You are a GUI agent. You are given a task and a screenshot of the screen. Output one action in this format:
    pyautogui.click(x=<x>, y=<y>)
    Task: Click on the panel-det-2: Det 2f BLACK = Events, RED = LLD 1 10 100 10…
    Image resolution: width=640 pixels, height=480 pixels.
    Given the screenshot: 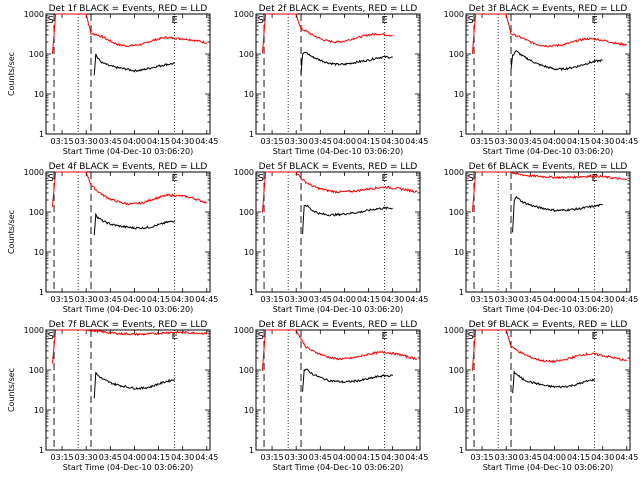 What is the action you would take?
    pyautogui.click(x=331, y=80)
    